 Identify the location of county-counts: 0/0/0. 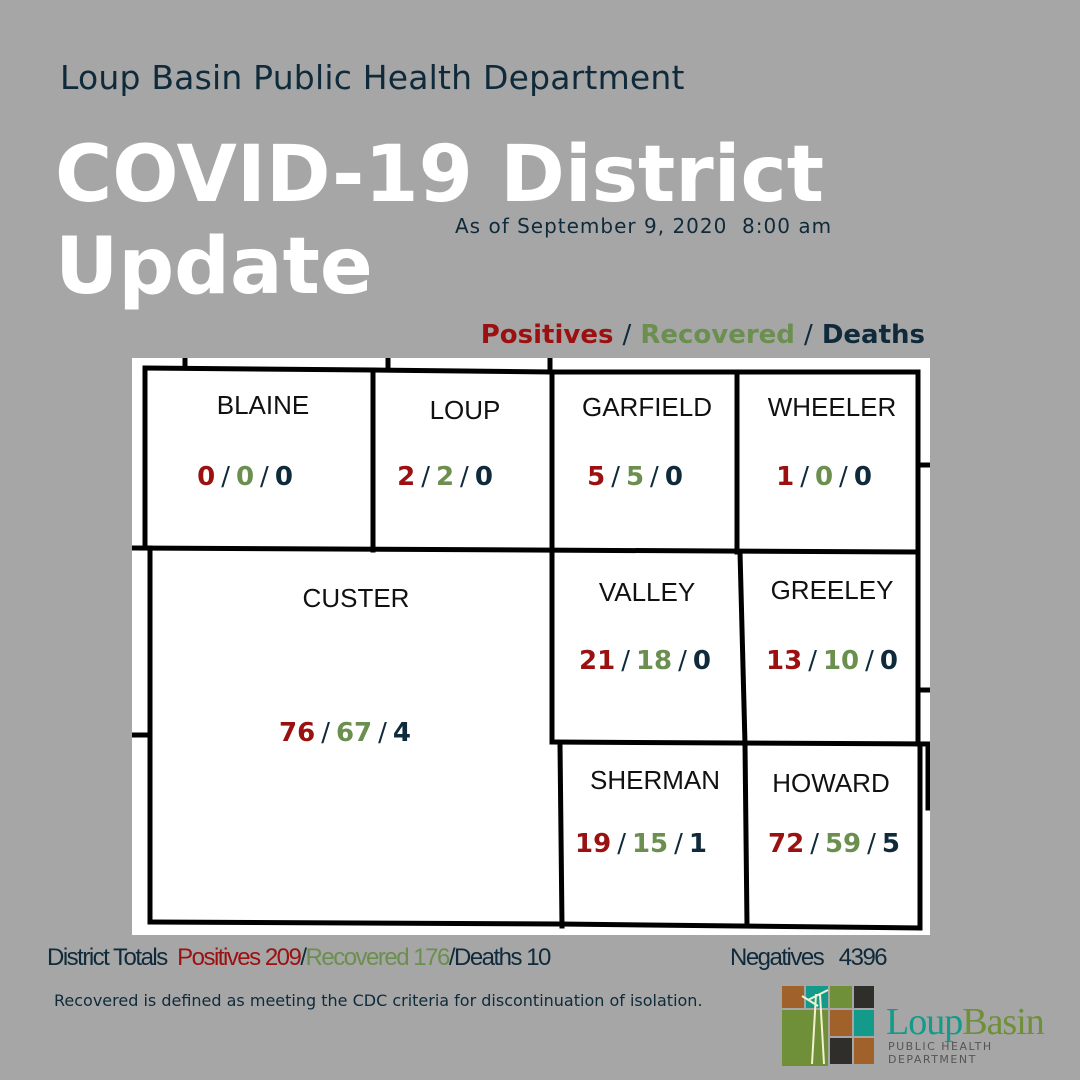
(245, 477).